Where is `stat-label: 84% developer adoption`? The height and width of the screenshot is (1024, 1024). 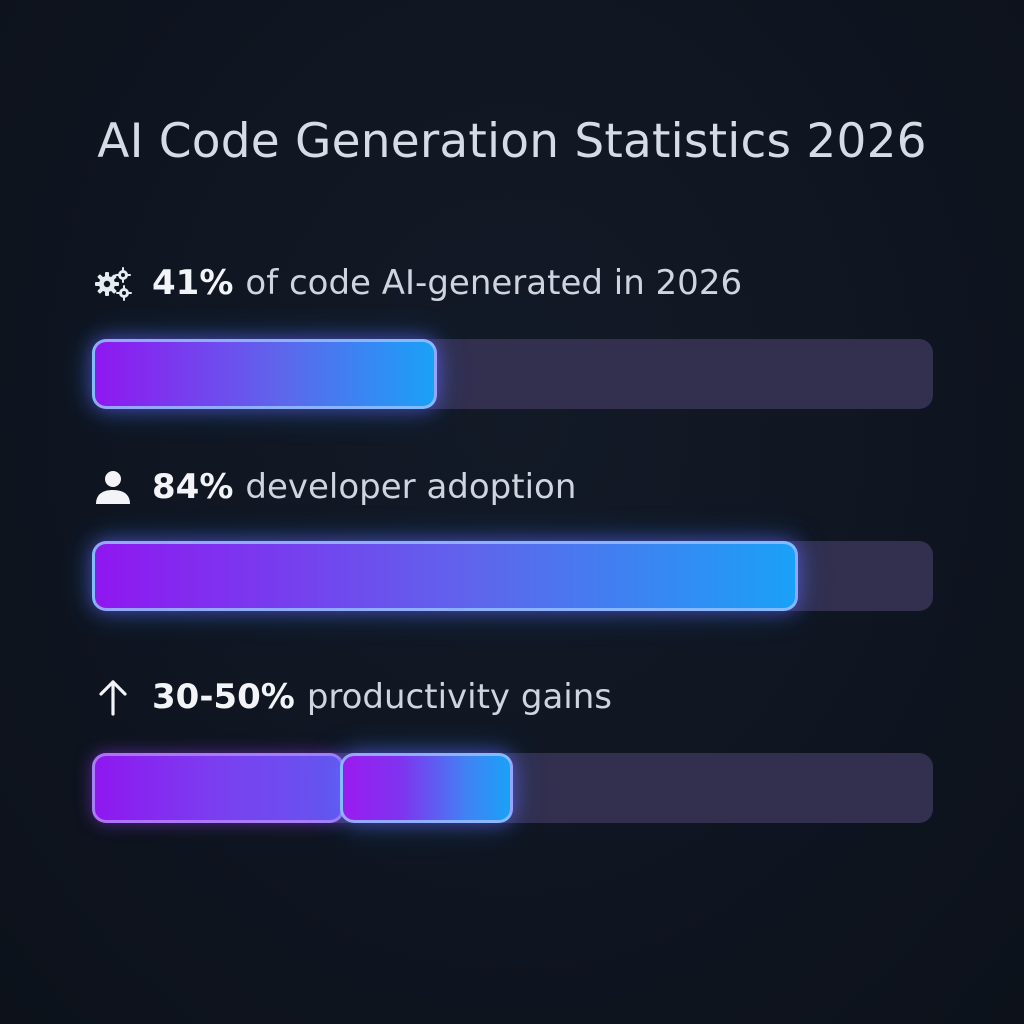
stat-label: 84% developer adoption is located at coordinates (334, 487).